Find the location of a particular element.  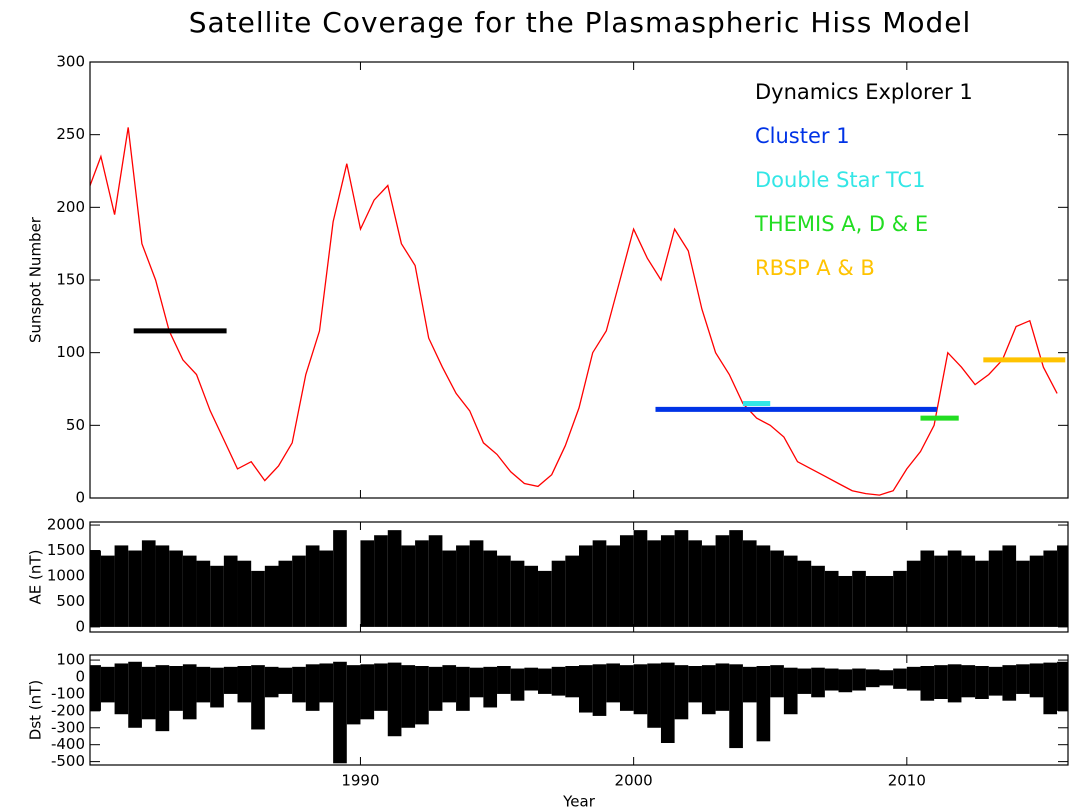

y-axis-label: AE (nT) is located at coordinates (36, 577).